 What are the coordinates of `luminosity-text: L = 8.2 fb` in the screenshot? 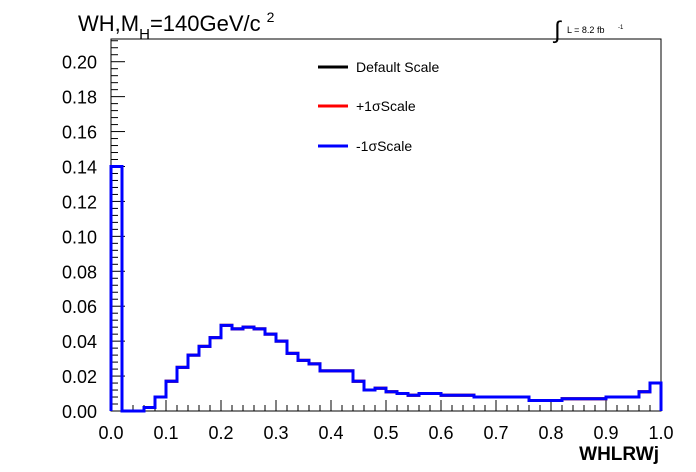 It's located at (585, 30).